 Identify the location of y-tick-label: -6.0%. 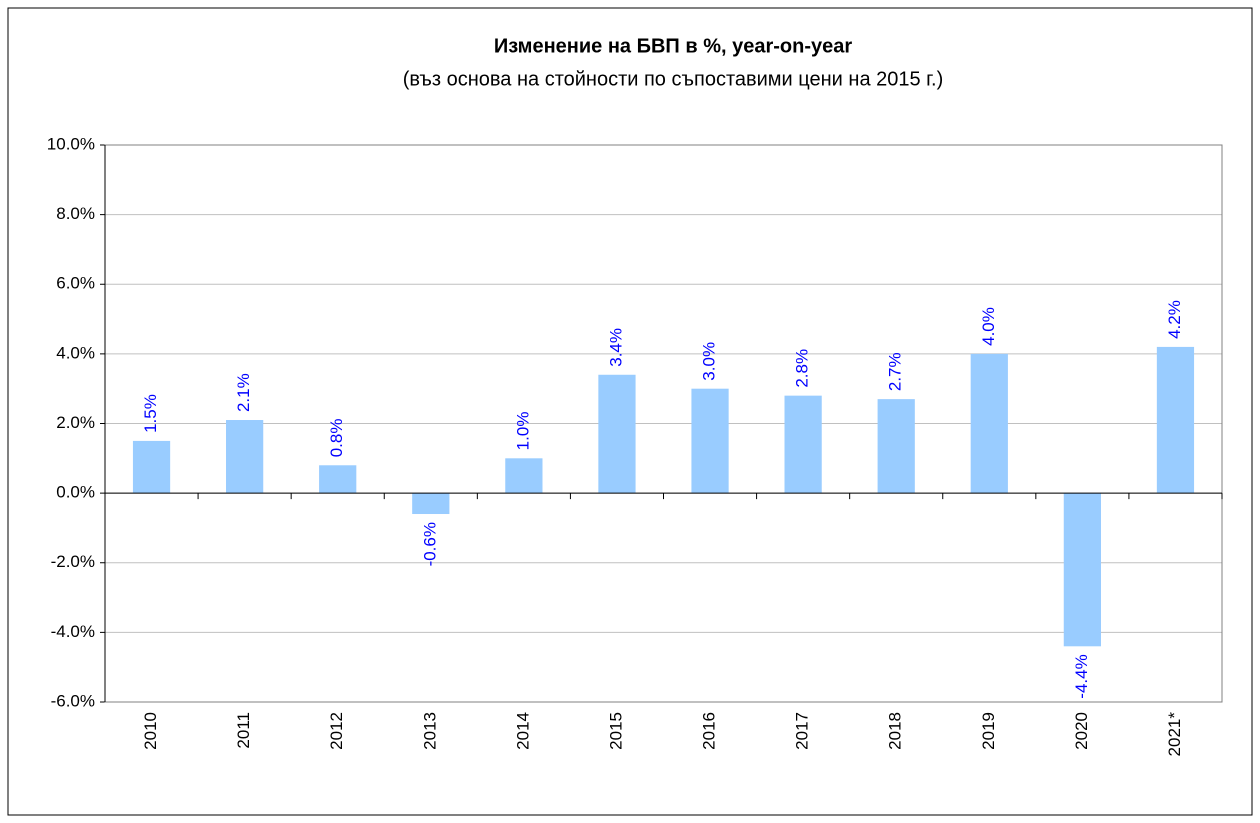
(73, 700).